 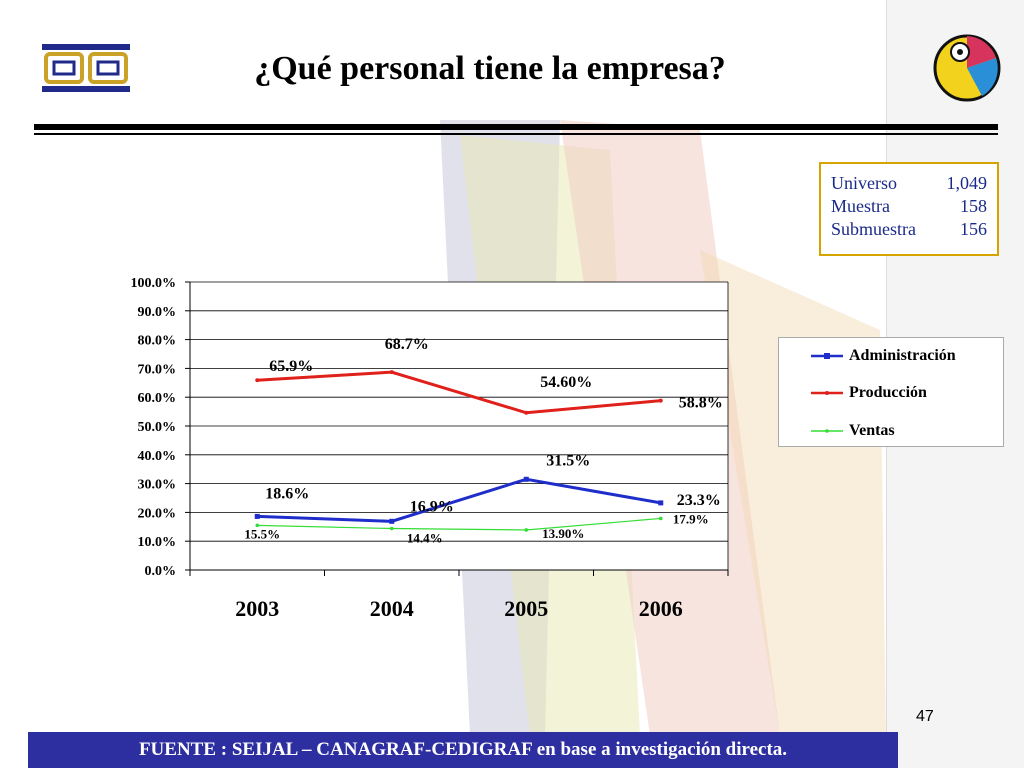 What do you see at coordinates (459, 500) in the screenshot?
I see `series-line-administracion` at bounding box center [459, 500].